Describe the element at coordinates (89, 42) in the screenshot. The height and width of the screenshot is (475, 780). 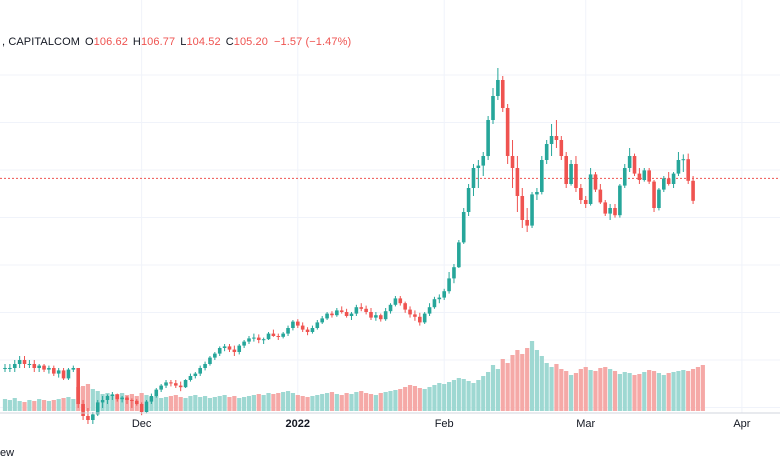
I see `legend-open-label: O` at that location.